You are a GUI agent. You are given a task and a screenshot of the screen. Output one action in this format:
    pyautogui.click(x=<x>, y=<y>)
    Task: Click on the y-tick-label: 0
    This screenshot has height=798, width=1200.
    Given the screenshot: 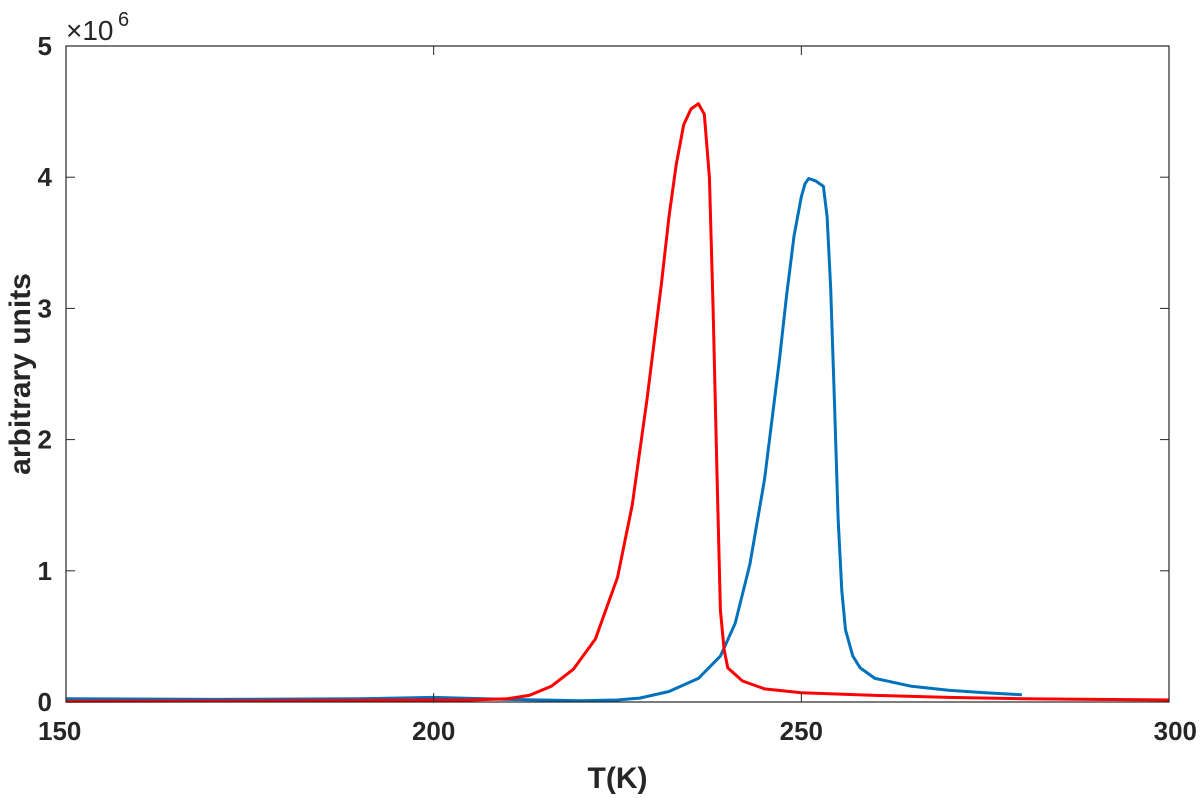 What is the action you would take?
    pyautogui.click(x=45, y=702)
    